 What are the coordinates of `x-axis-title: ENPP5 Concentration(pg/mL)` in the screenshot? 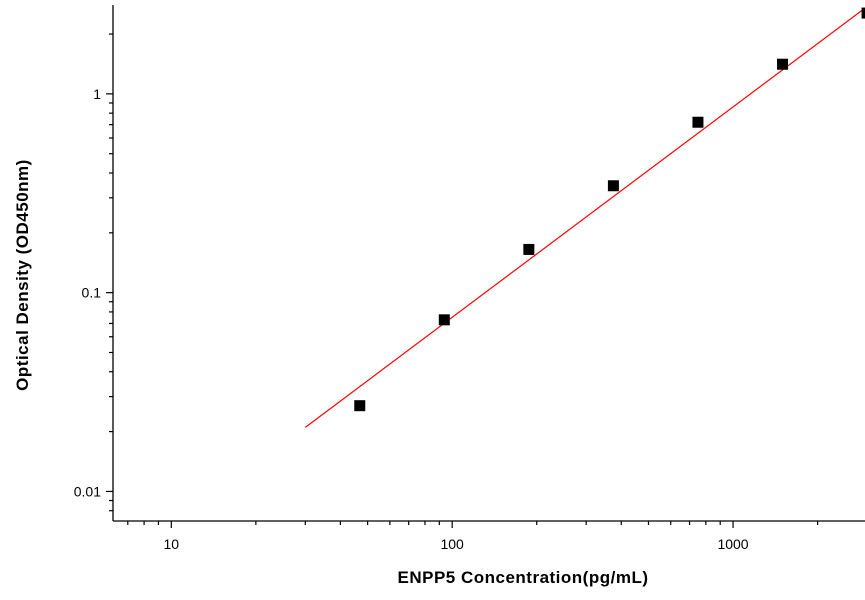 It's located at (522, 577).